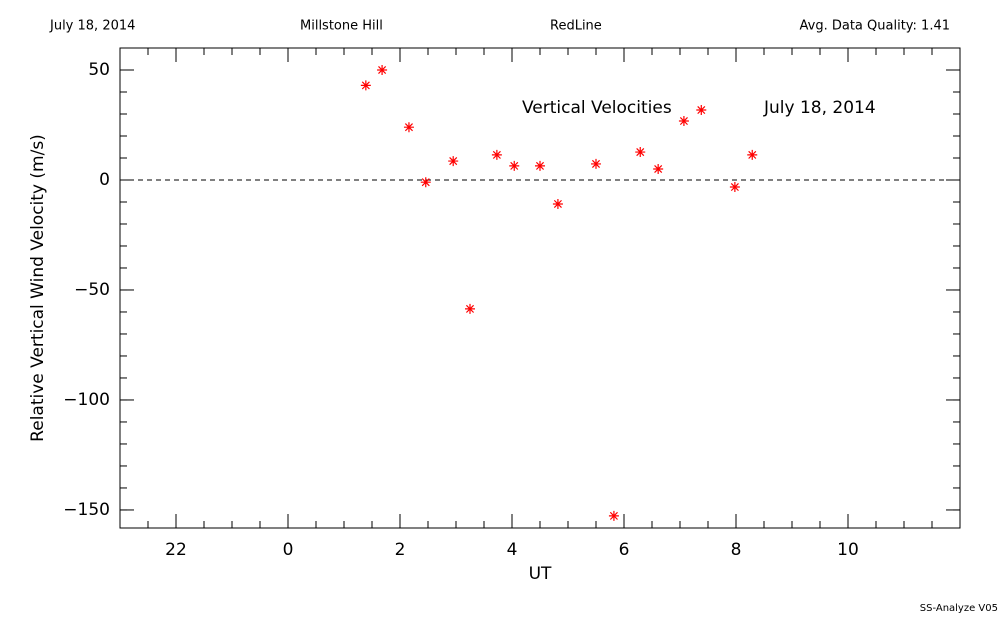 The image size is (1000, 625). Describe the element at coordinates (624, 550) in the screenshot. I see `x-tick-label: 6` at that location.